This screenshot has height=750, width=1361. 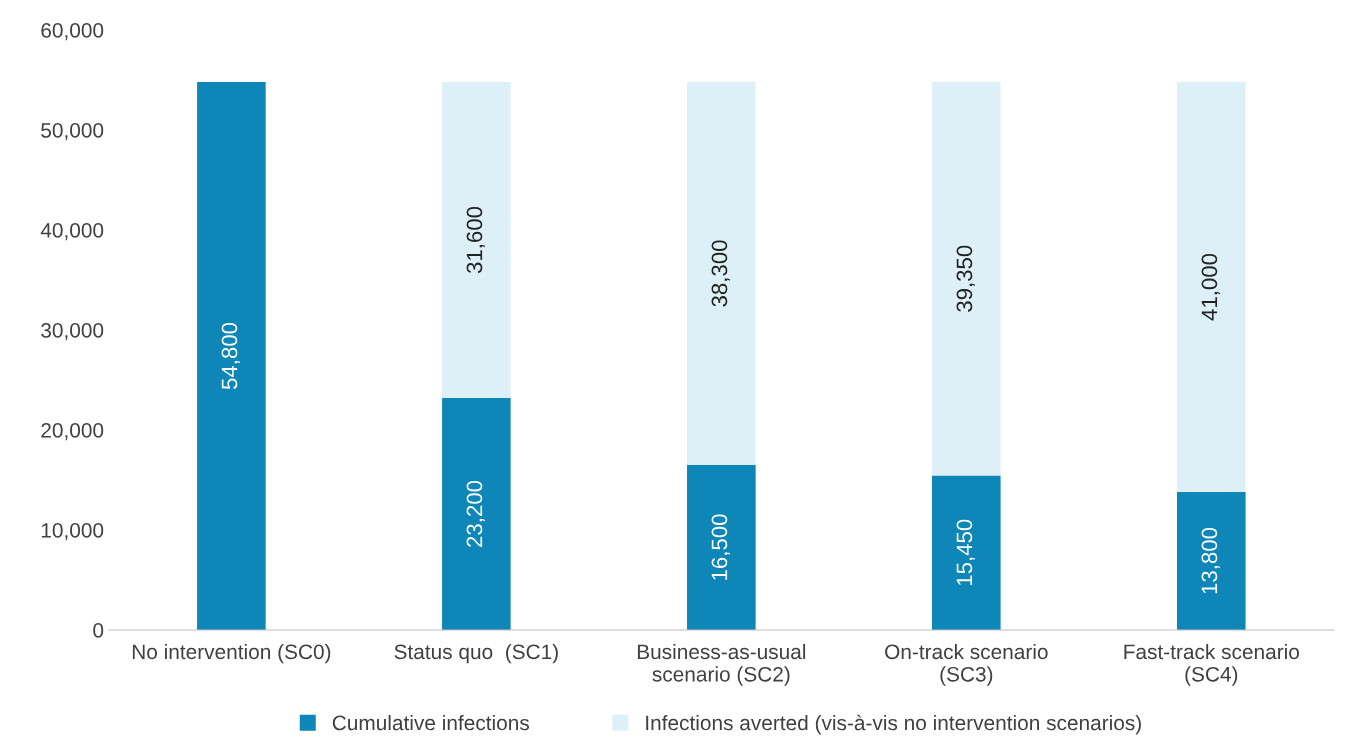 I want to click on y-tick-label: 20,000, so click(x=72, y=432).